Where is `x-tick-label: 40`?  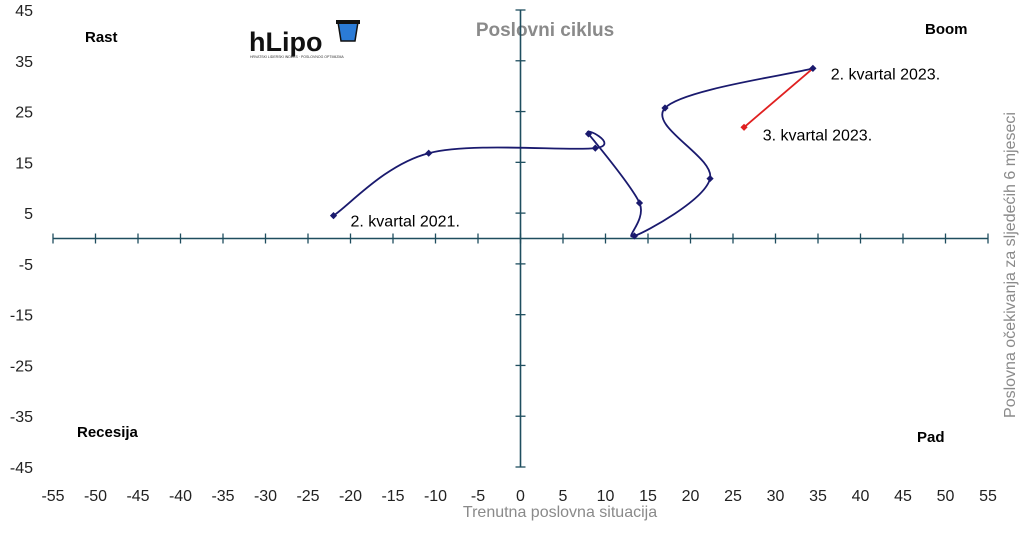 x-tick-label: 40 is located at coordinates (861, 496).